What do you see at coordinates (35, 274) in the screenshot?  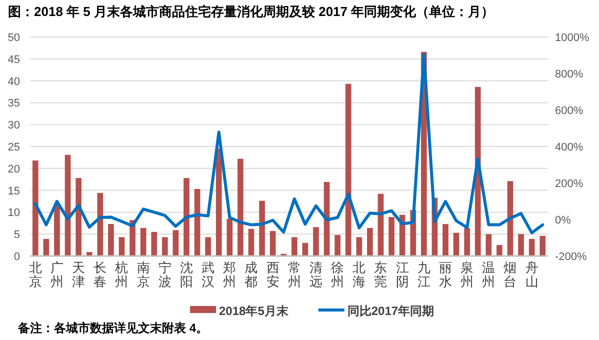 I see `x-tick-label: 北京` at bounding box center [35, 274].